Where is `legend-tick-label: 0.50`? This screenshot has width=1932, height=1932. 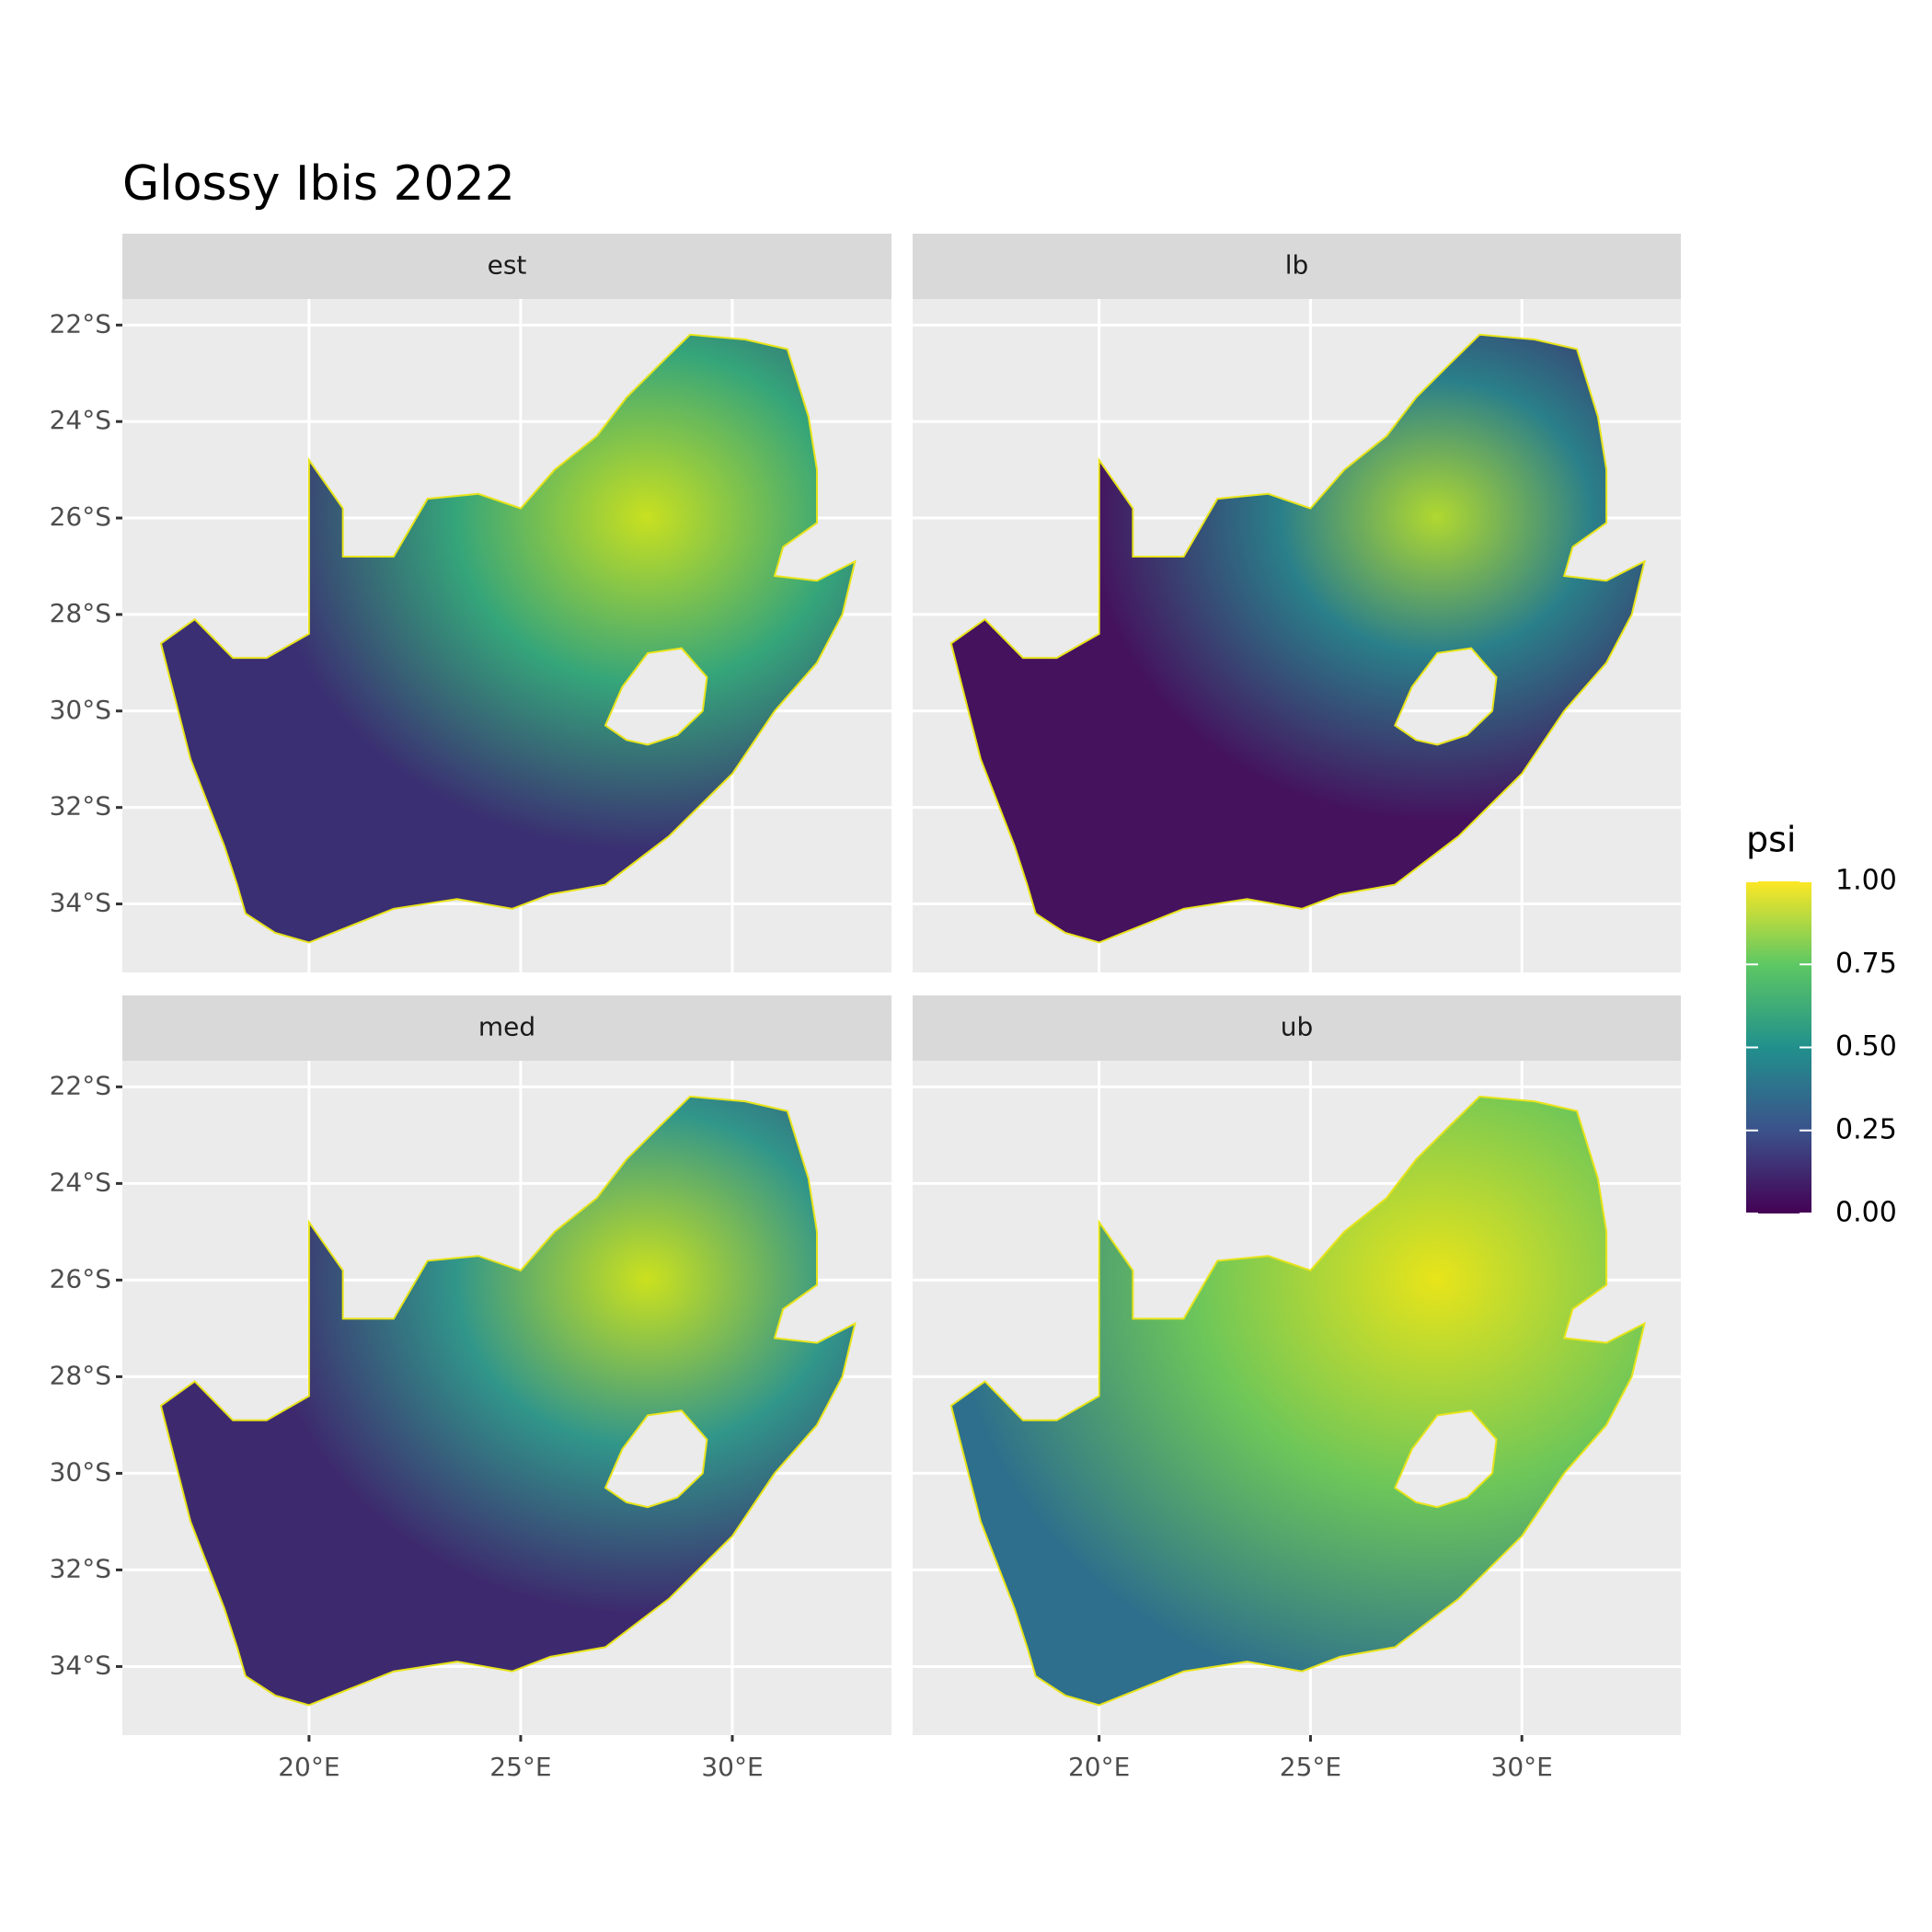 legend-tick-label: 0.50 is located at coordinates (1866, 1046).